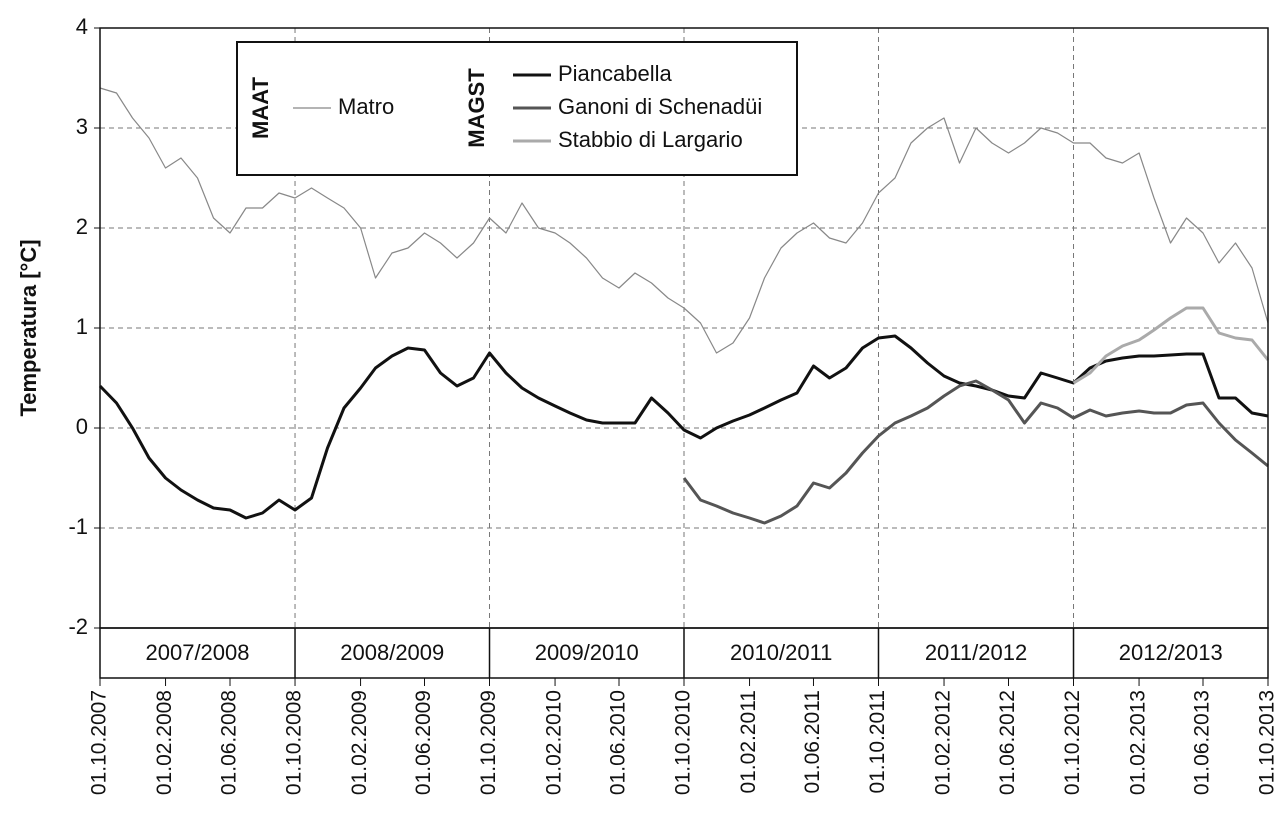 The image size is (1280, 839). I want to click on x-tick-label: 01.06.2009, so click(423, 742).